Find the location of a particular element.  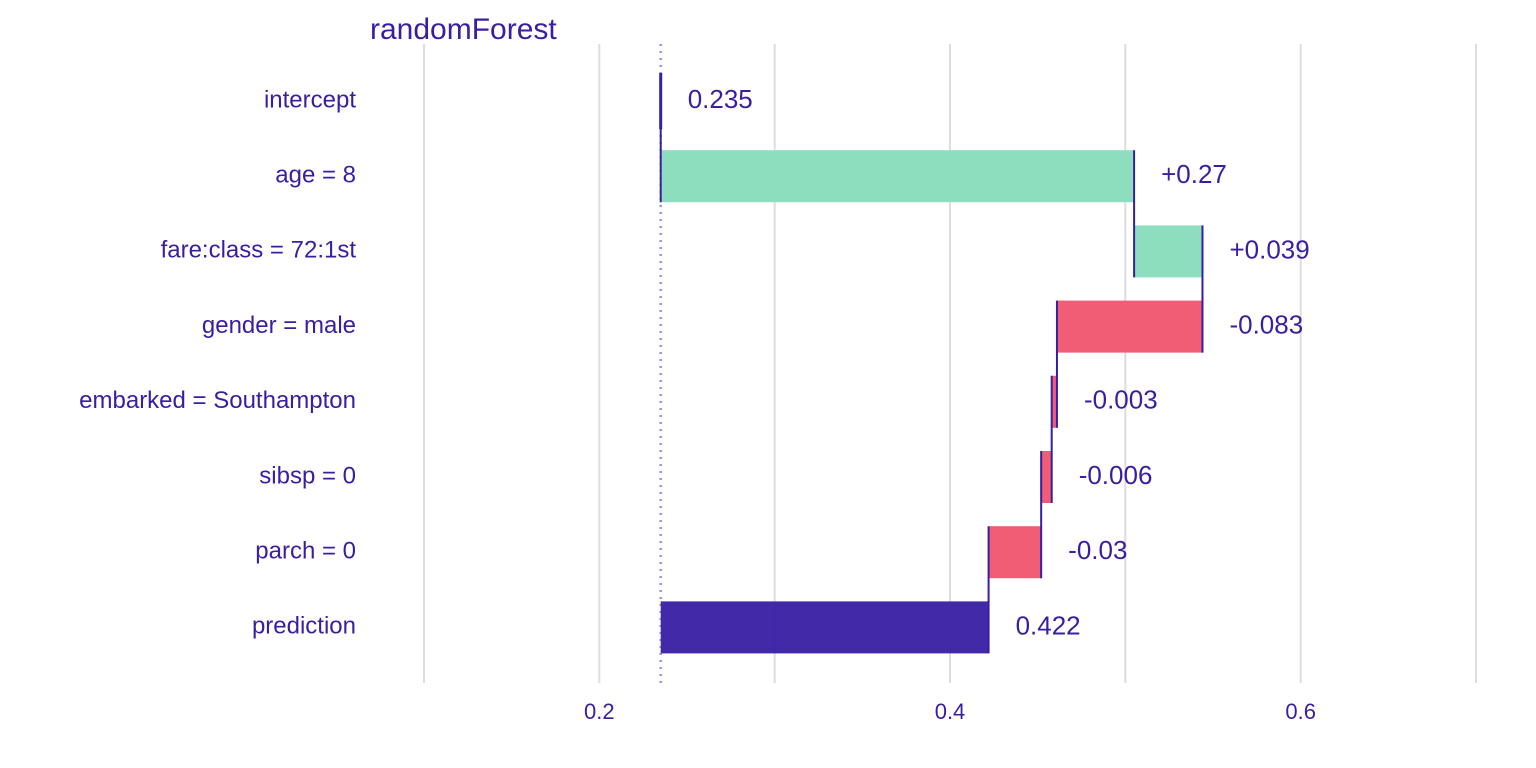

category-label-age-8: age = 8 is located at coordinates (315, 175).